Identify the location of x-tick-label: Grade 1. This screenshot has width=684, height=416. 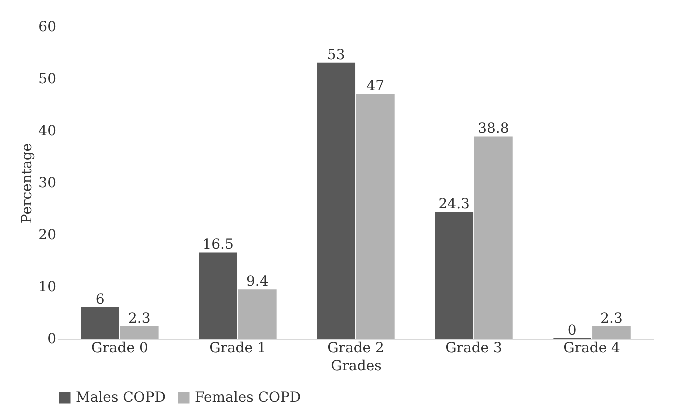
(238, 348).